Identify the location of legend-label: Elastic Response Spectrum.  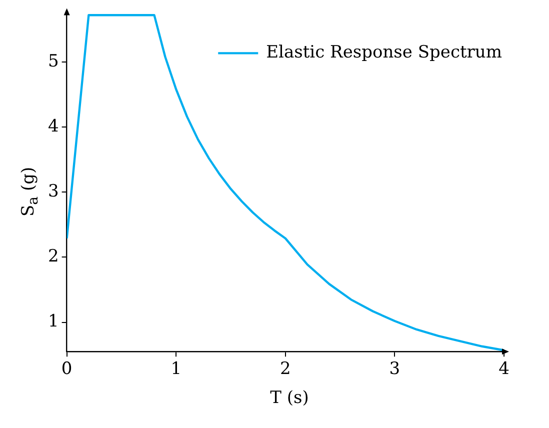
(384, 52).